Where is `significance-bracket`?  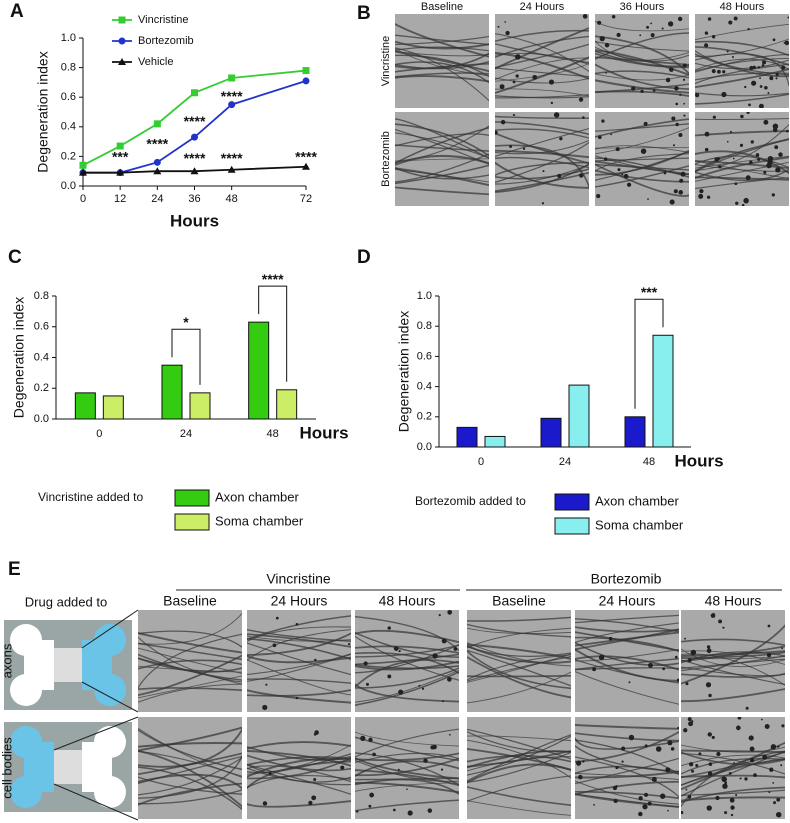 significance-bracket is located at coordinates (186, 356).